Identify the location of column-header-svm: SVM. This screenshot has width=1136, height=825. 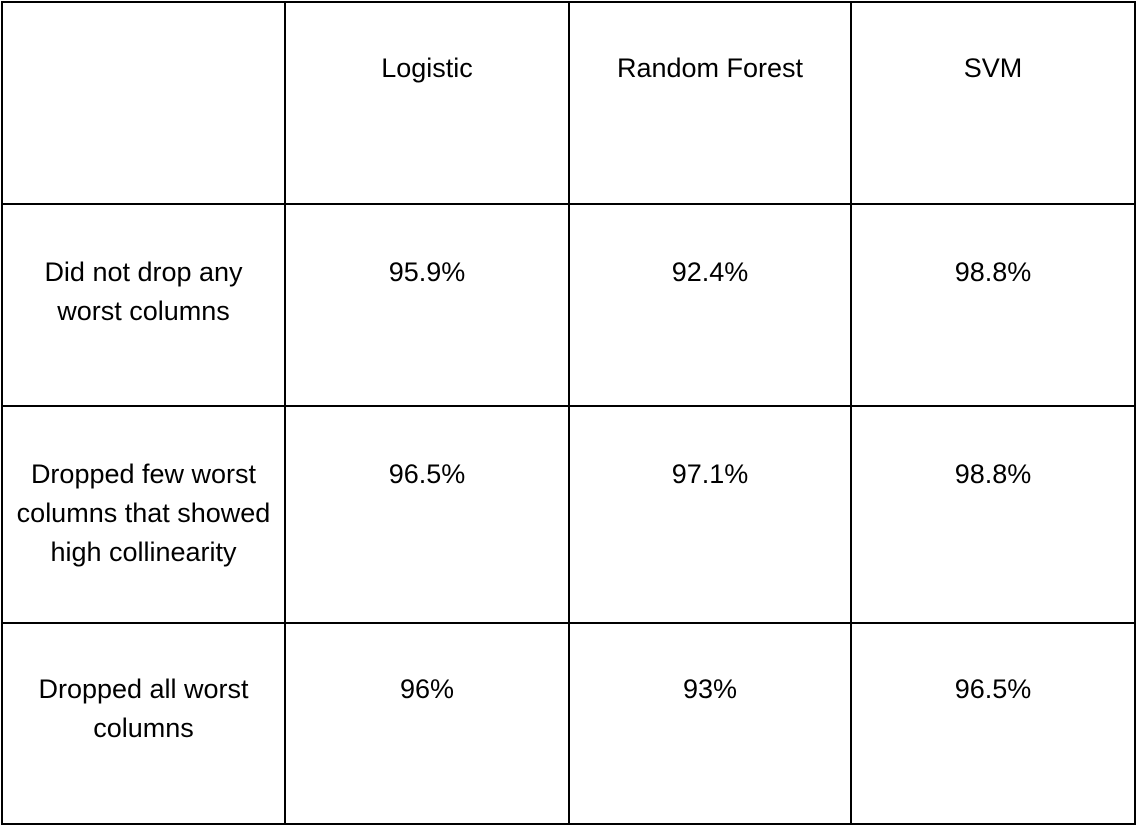
(993, 103).